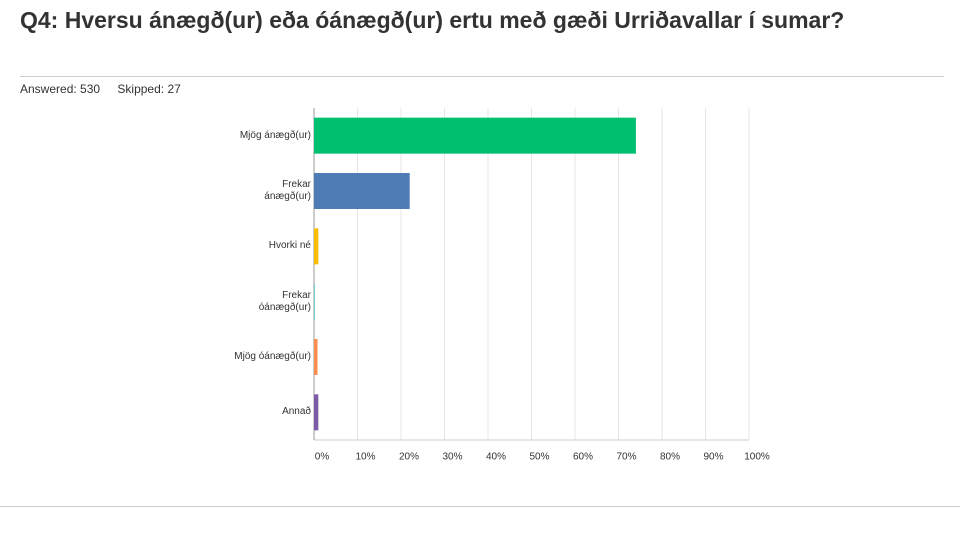  I want to click on y-tick-label: Mjög ánægð(ur), so click(275, 135).